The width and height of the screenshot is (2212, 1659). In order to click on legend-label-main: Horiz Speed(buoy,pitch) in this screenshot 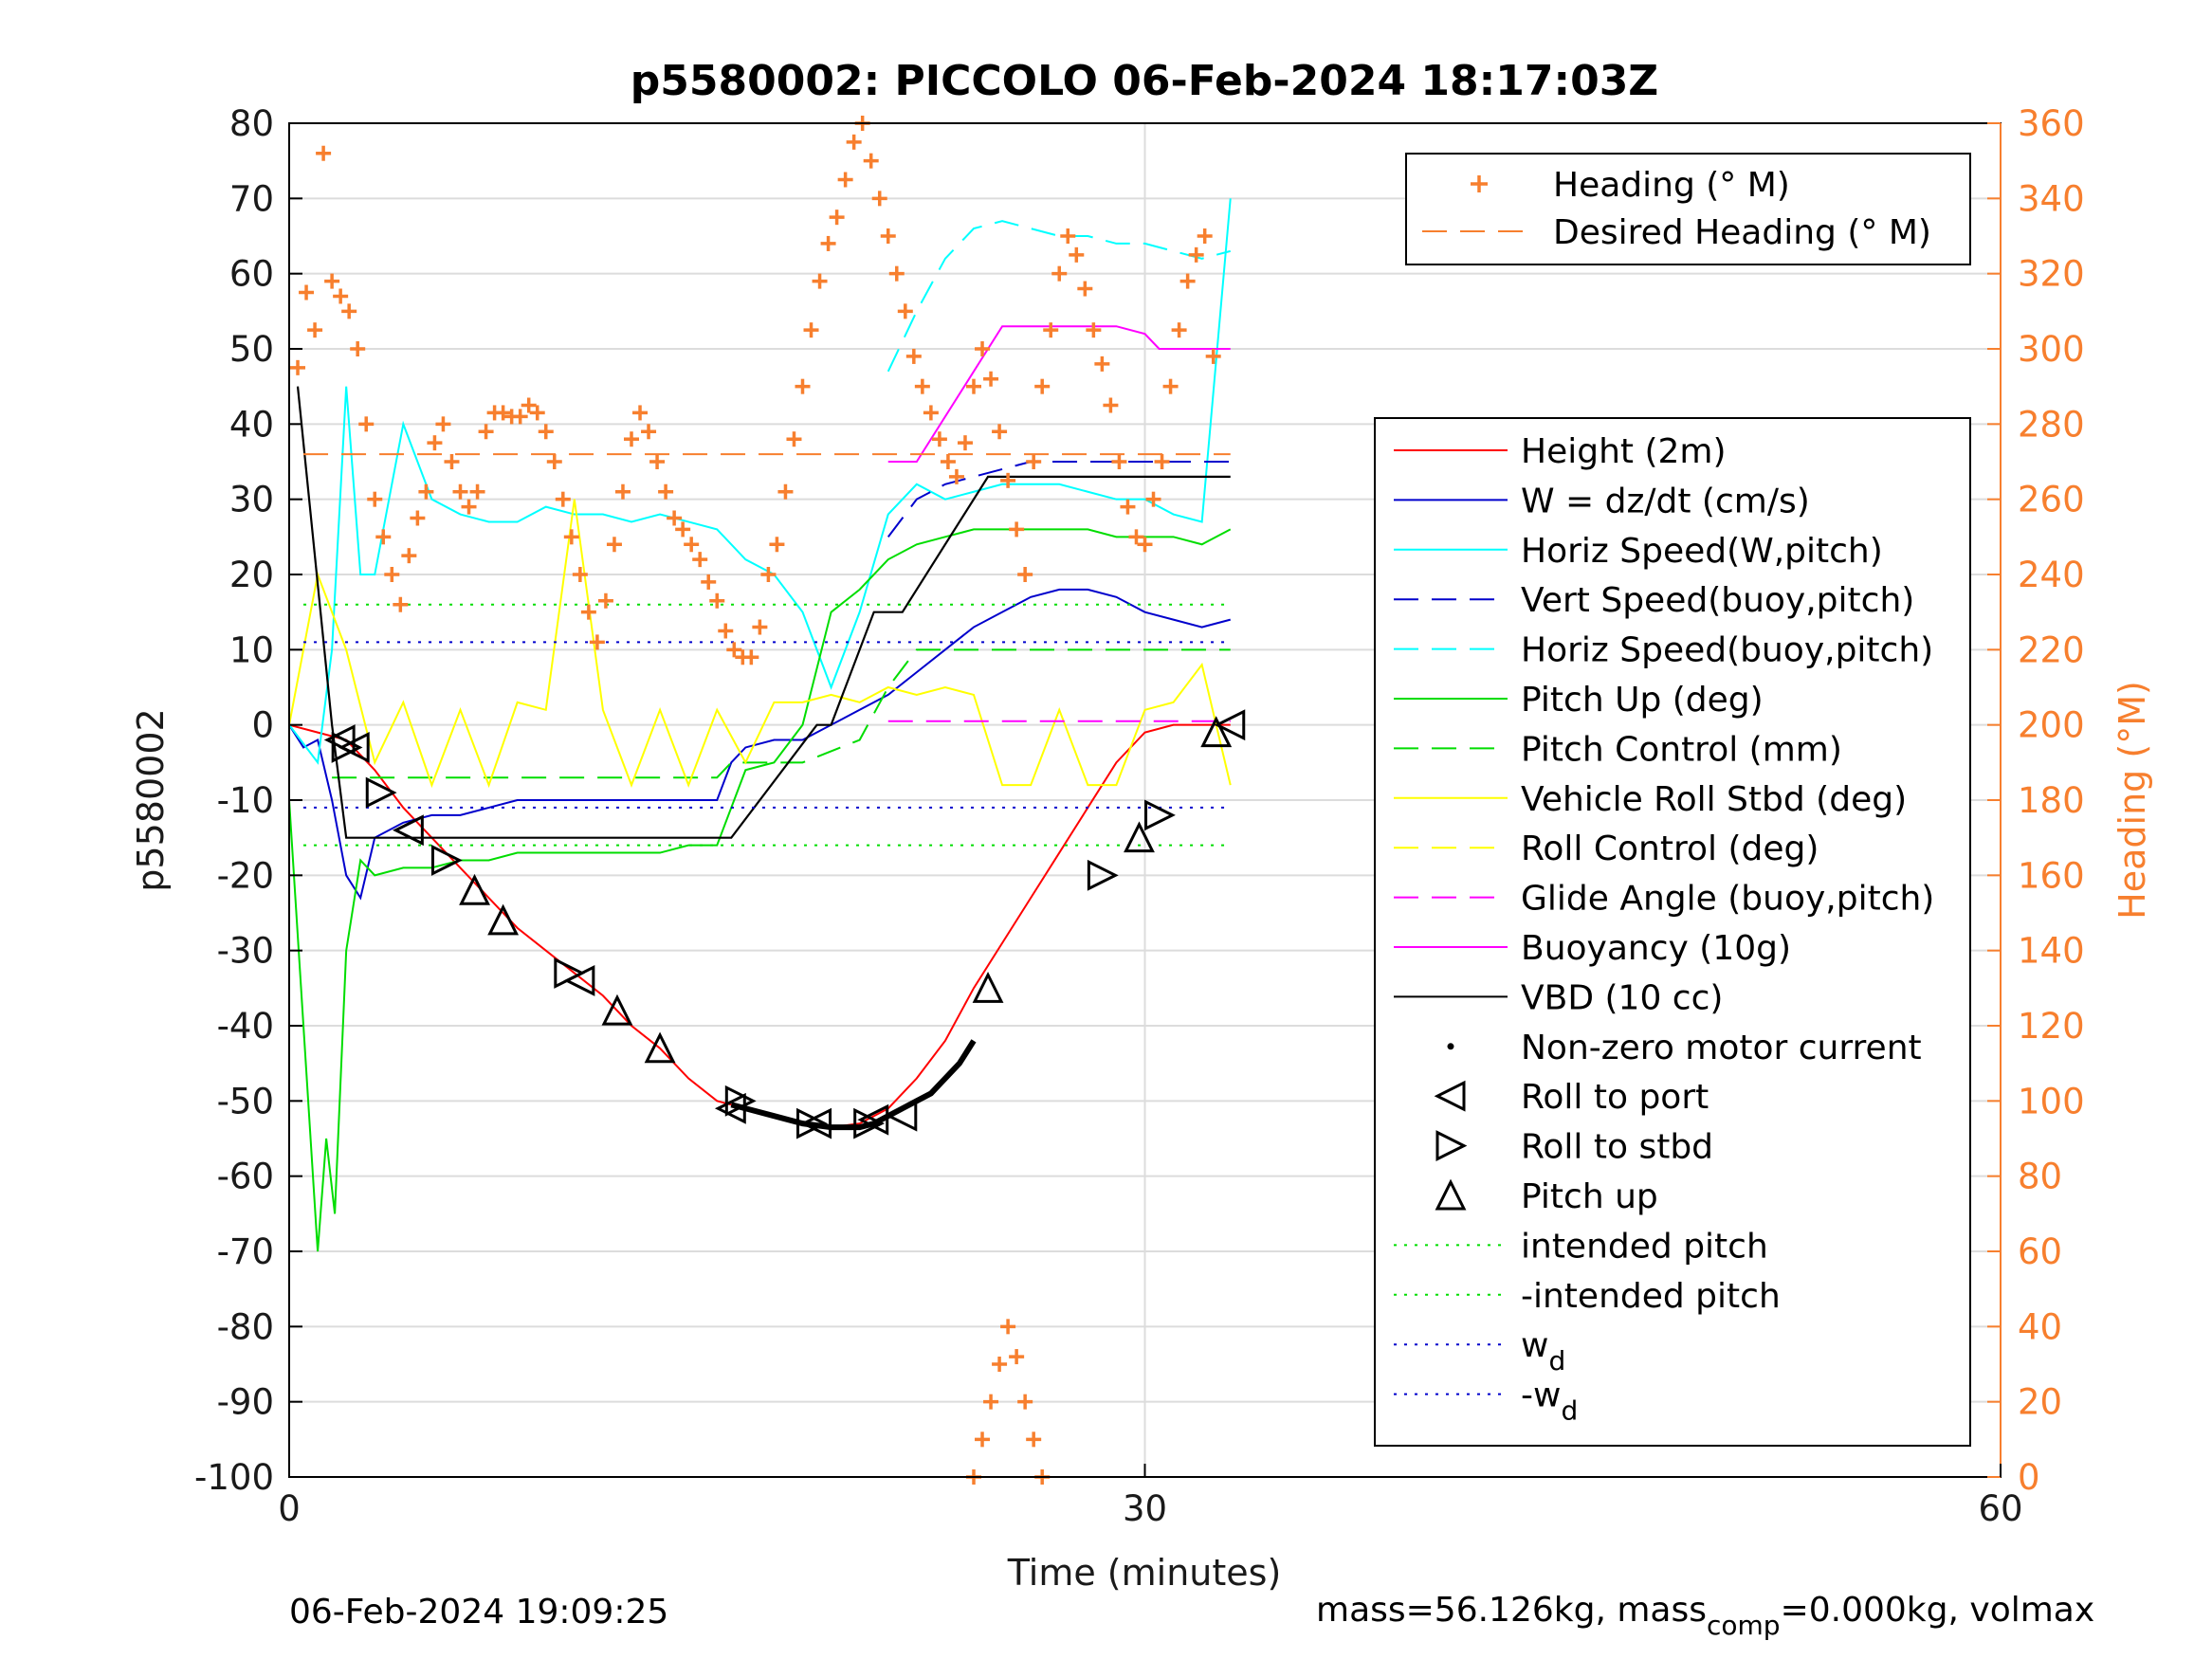, I will do `click(1727, 650)`.